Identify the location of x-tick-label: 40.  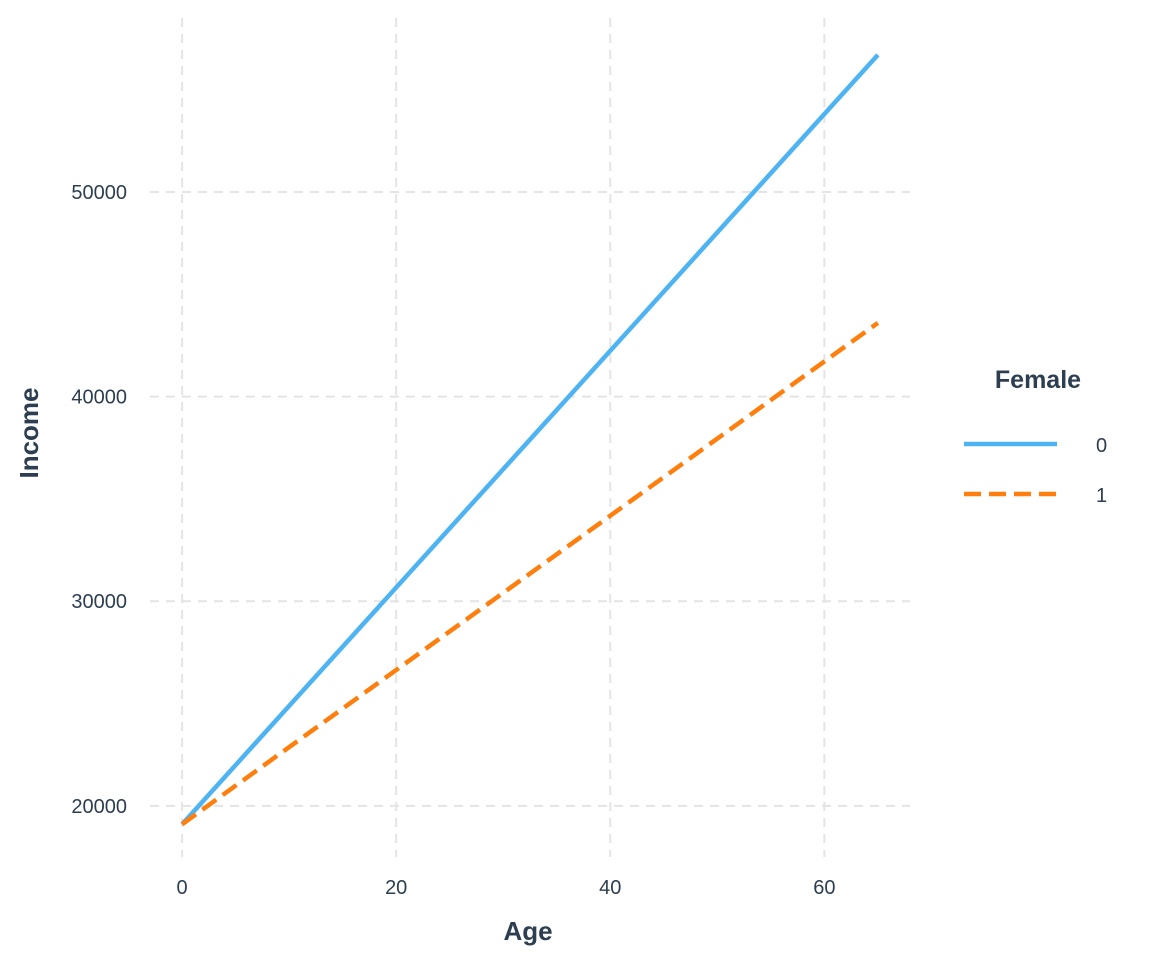
(610, 888).